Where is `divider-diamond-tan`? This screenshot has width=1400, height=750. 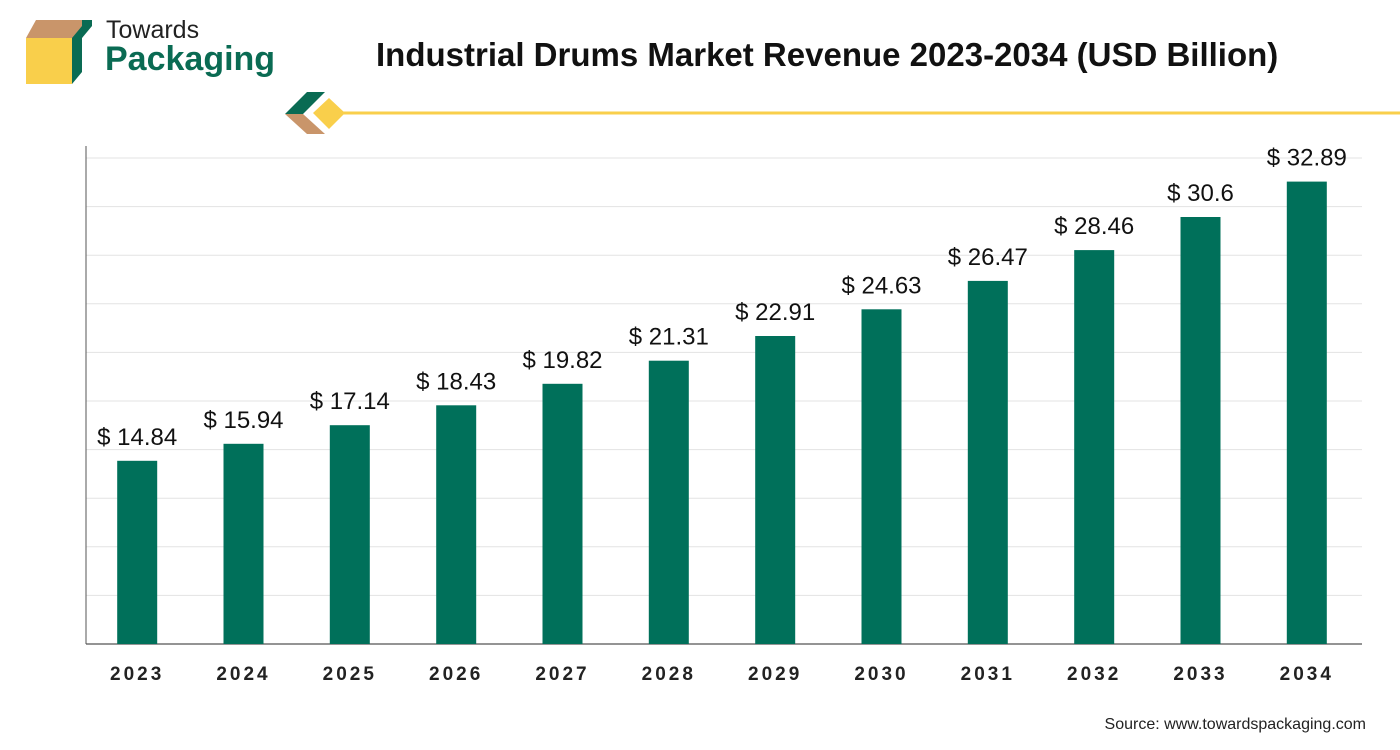 divider-diamond-tan is located at coordinates (305, 124).